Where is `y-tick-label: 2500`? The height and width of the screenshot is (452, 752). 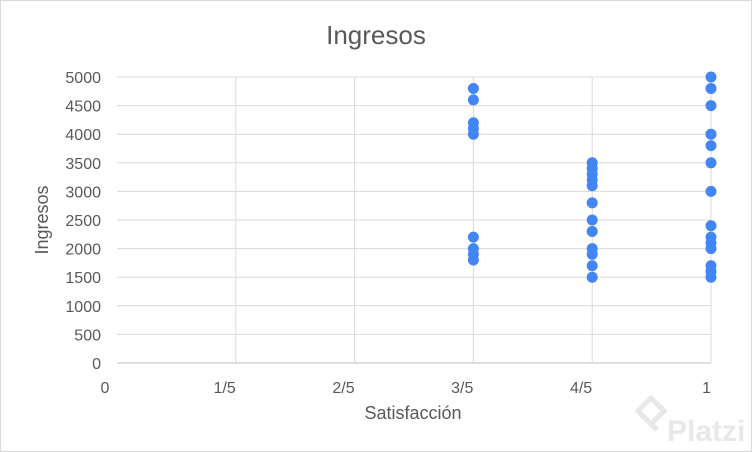 y-tick-label: 2500 is located at coordinates (83, 221).